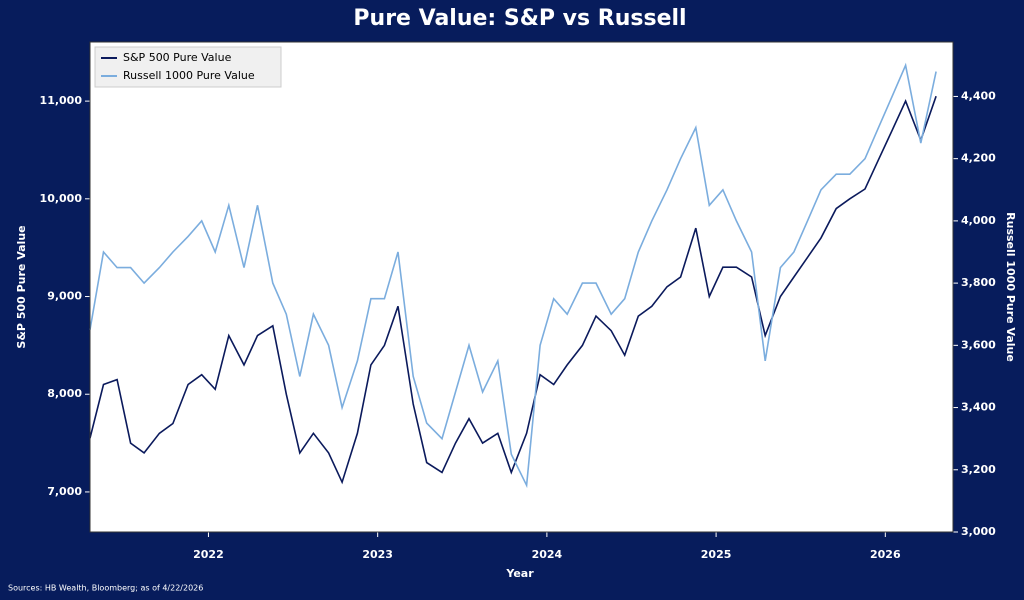 The width and height of the screenshot is (1024, 600). Describe the element at coordinates (64, 491) in the screenshot. I see `y-tick-label: 7,000` at that location.